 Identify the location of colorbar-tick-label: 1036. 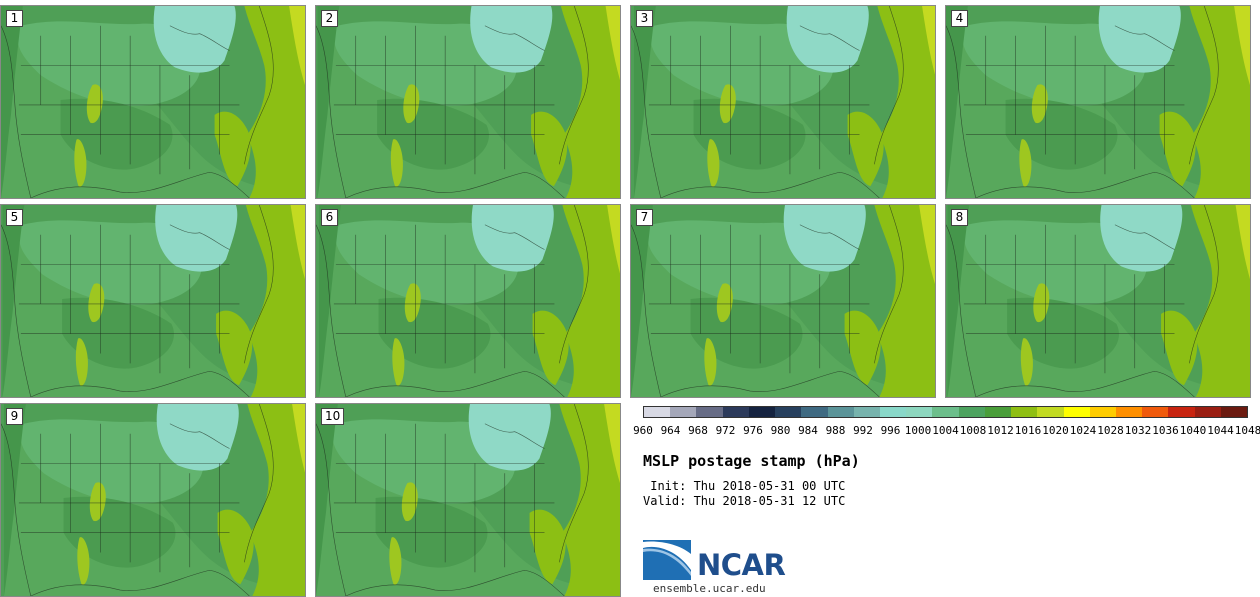
(1165, 430).